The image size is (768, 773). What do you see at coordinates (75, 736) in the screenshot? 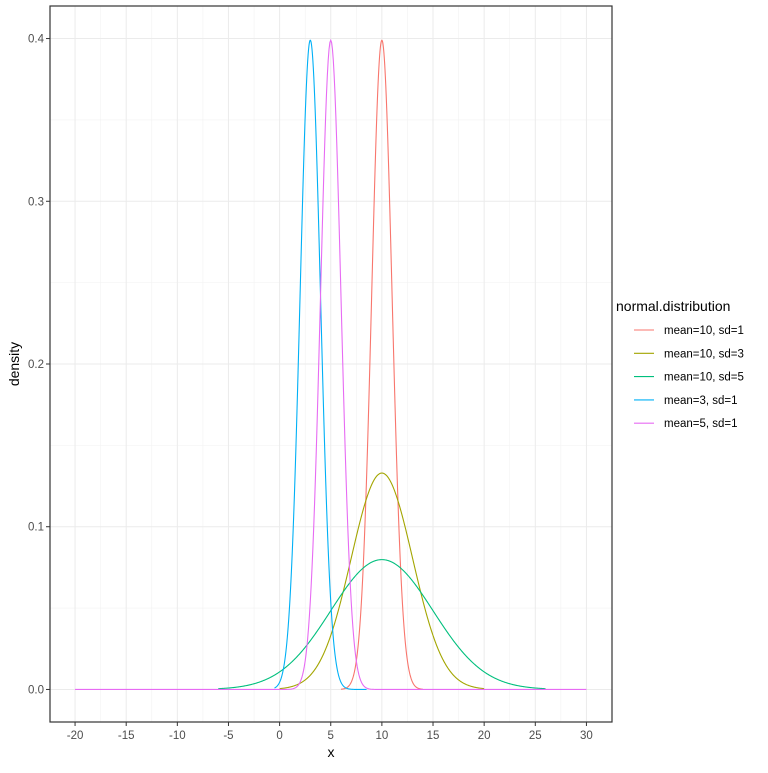
I see `x-tick-label: -20` at bounding box center [75, 736].